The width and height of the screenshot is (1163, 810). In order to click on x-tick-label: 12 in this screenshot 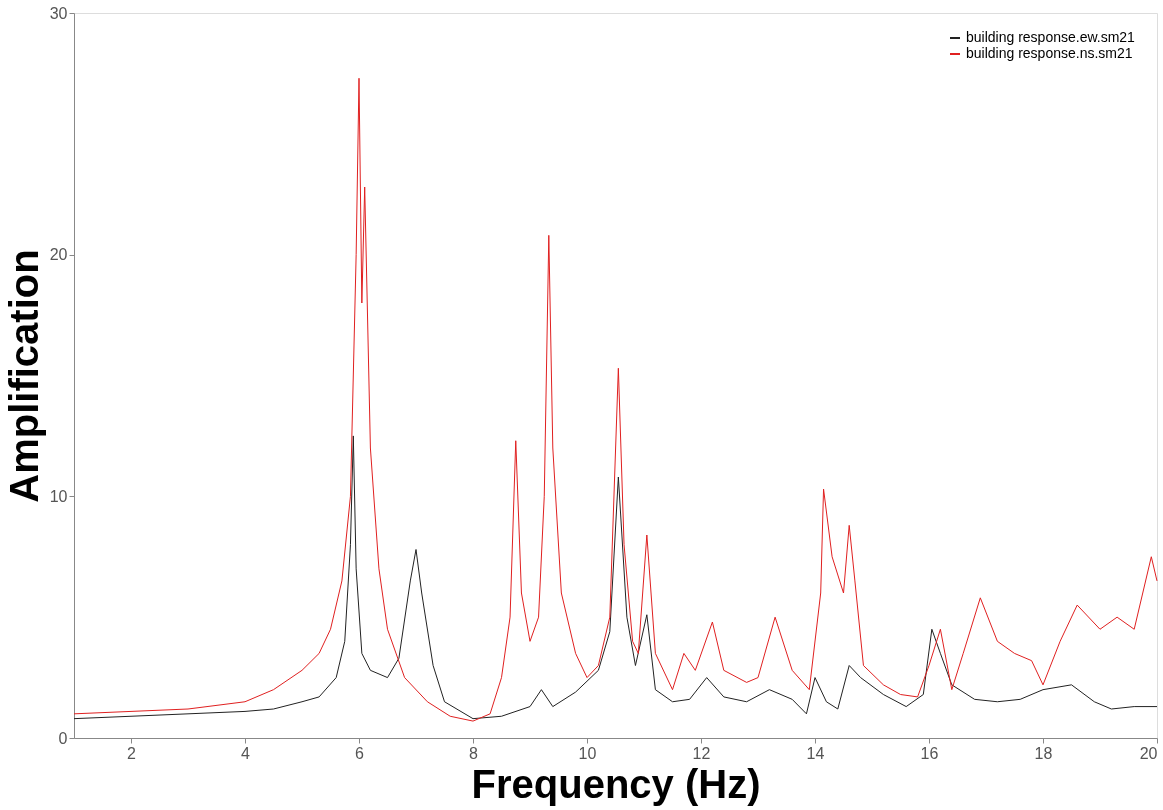, I will do `click(701, 753)`.